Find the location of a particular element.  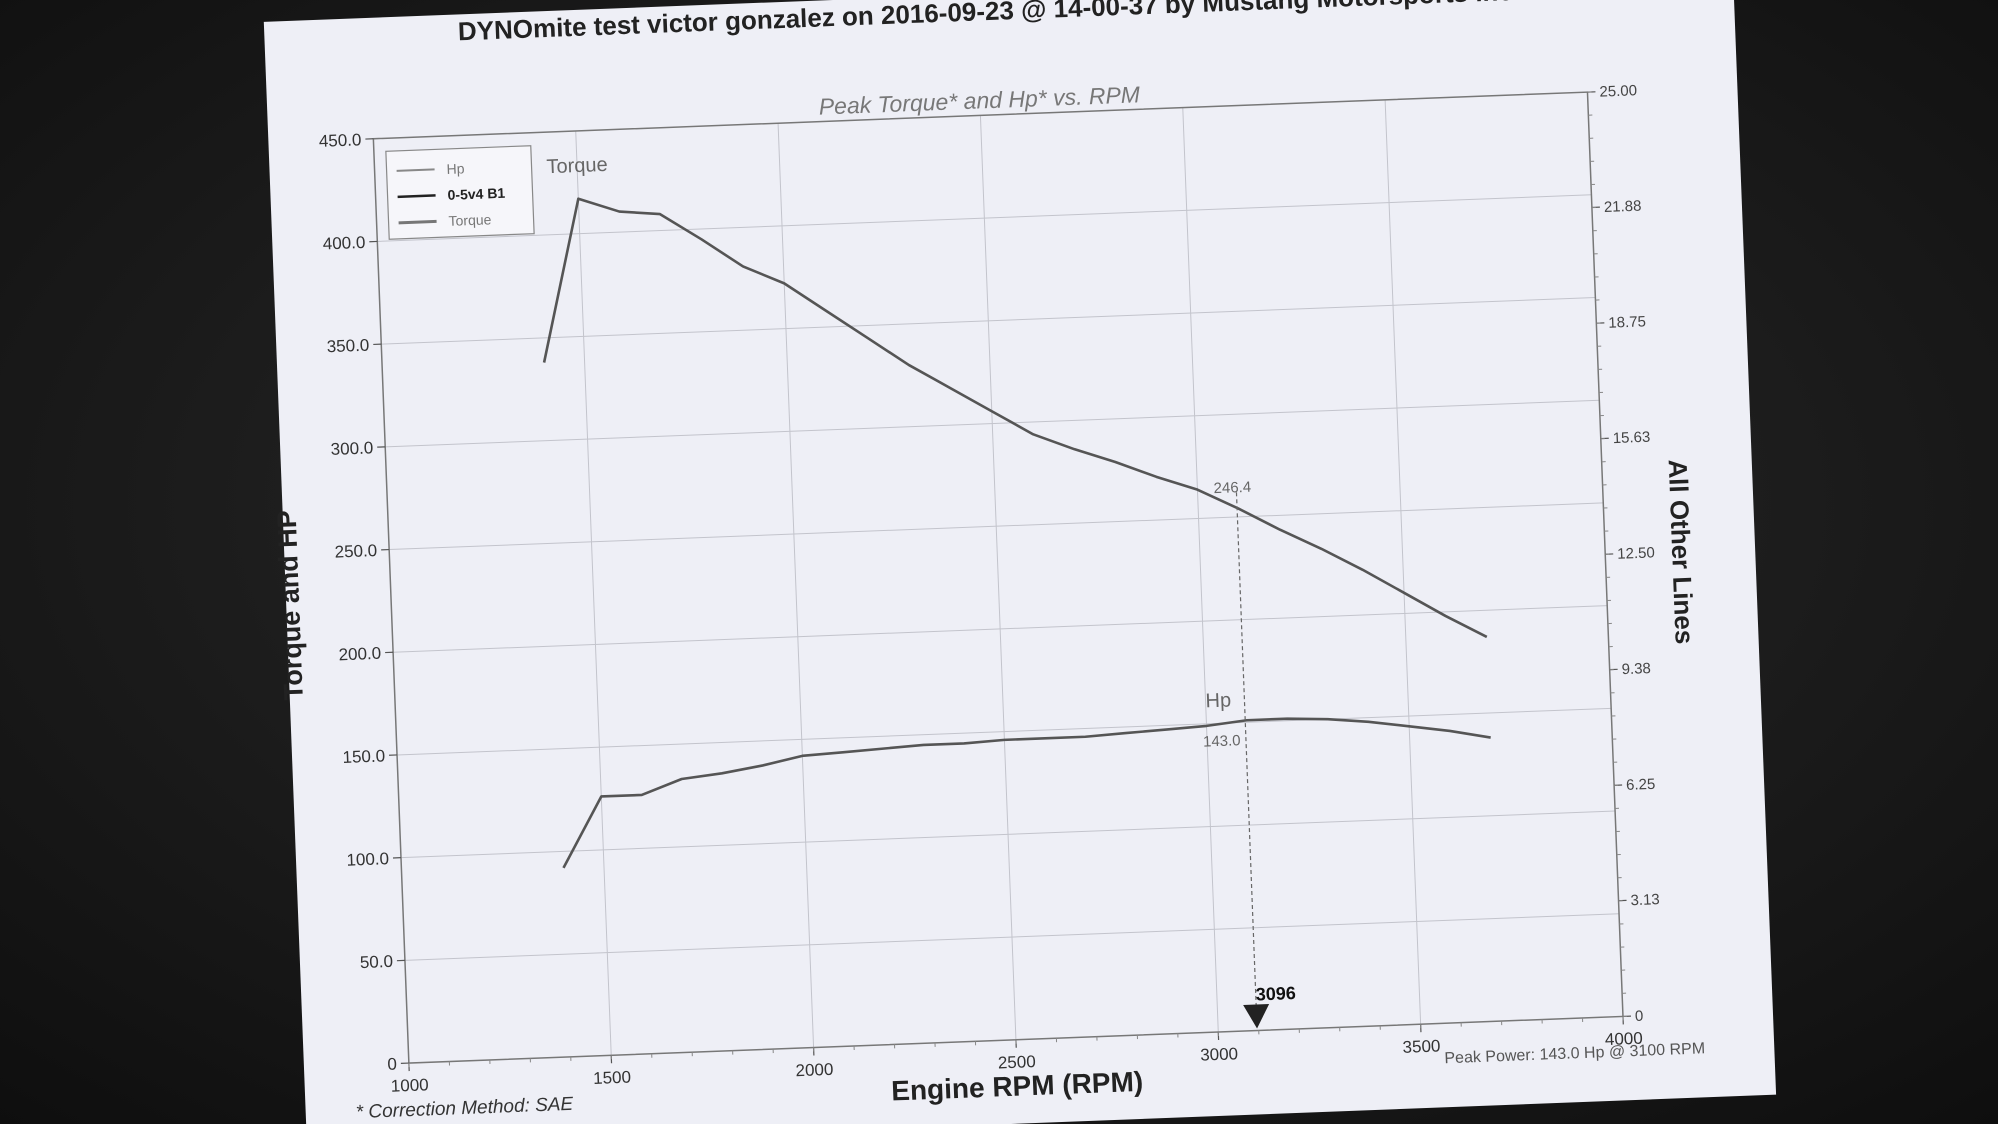

y-tick-label: 100.0 is located at coordinates (367, 859).